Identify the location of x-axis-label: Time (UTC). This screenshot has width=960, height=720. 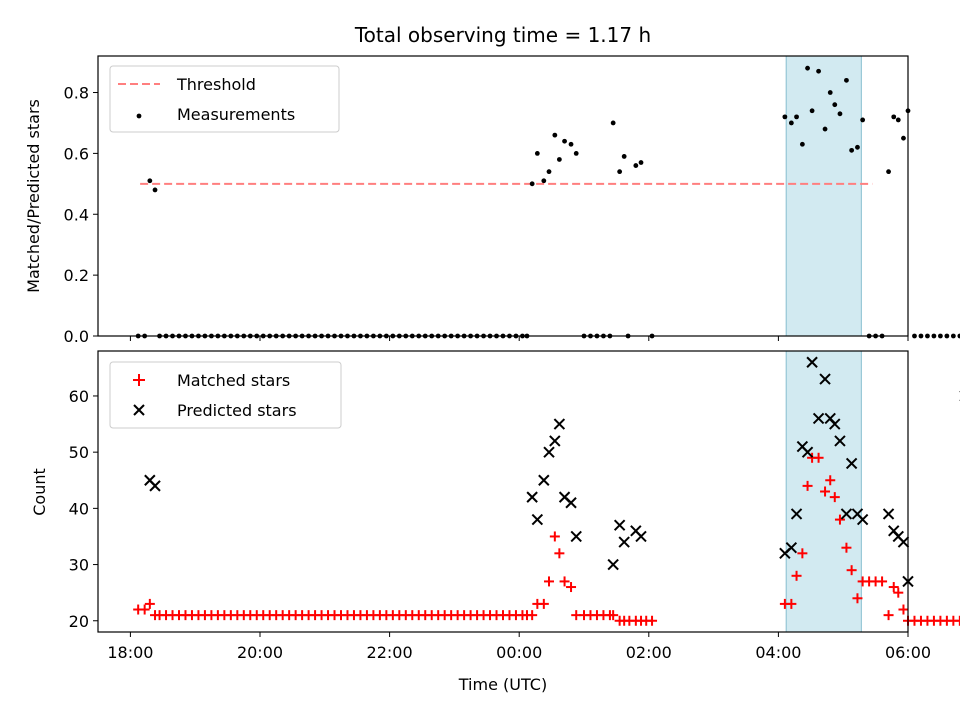
(502, 684).